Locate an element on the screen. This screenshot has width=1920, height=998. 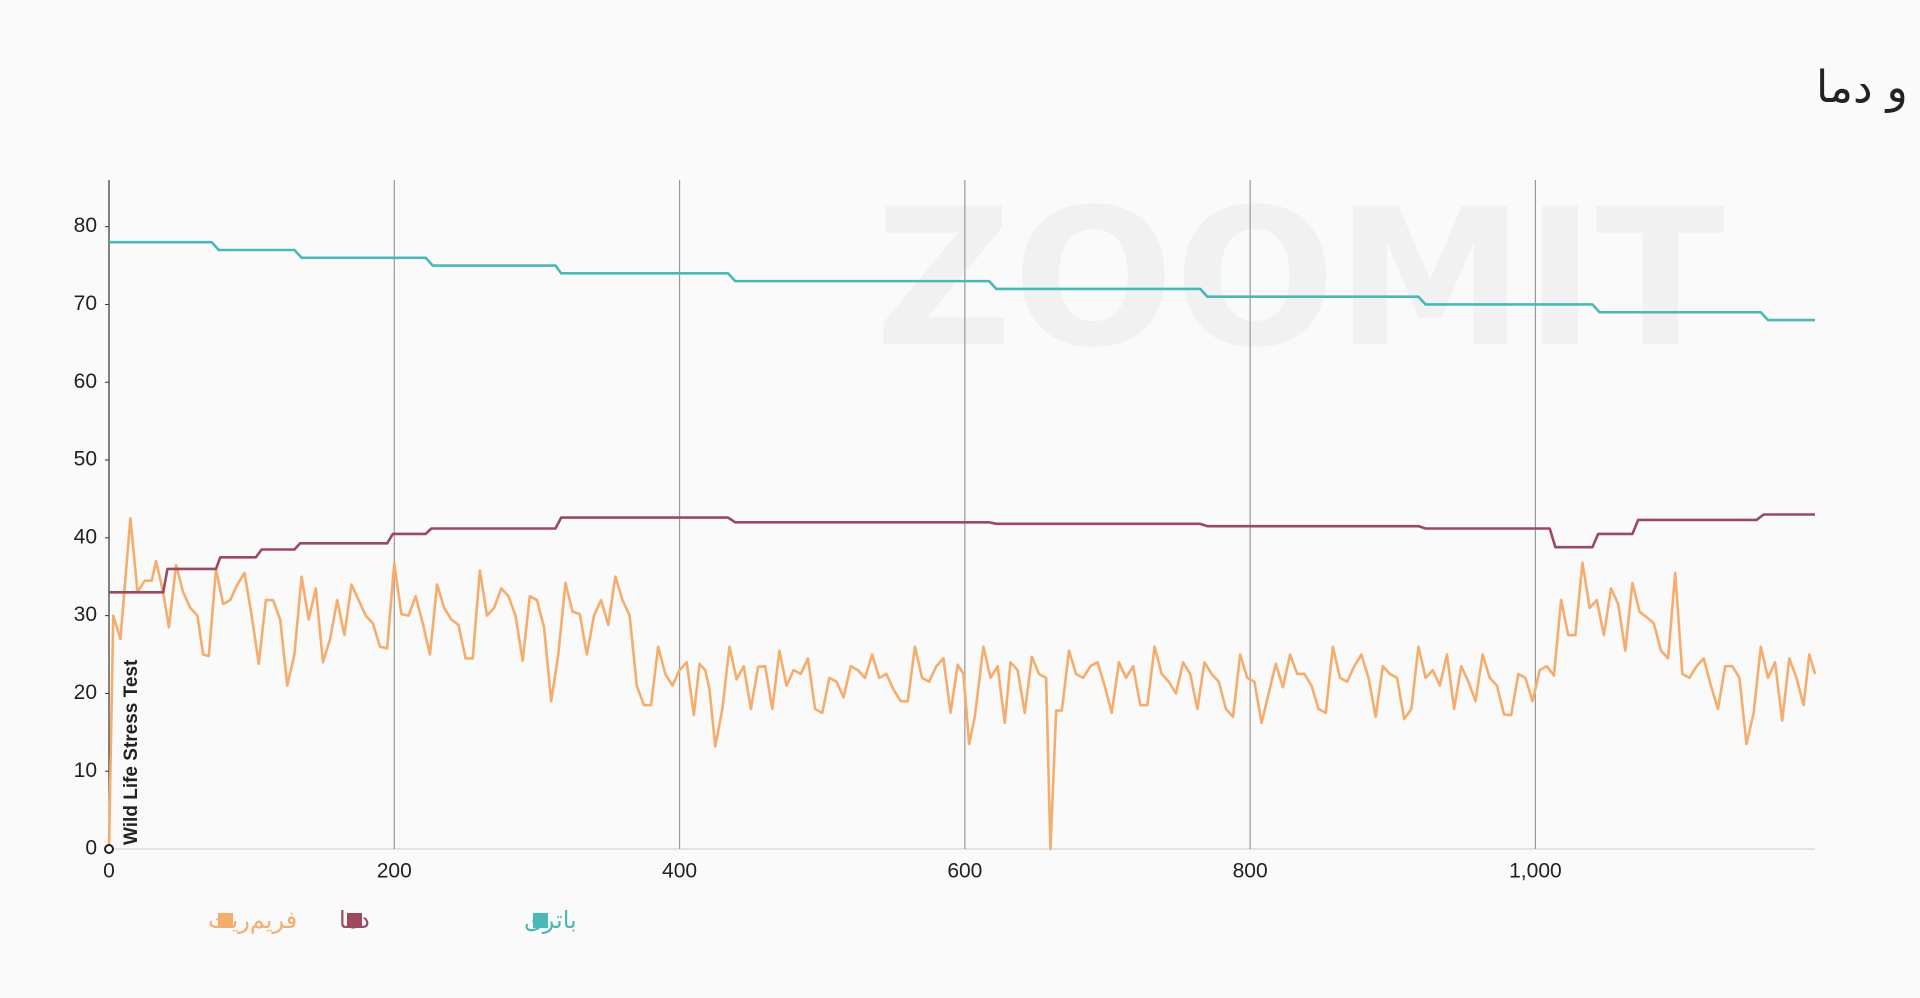
y-tick-label: 30 is located at coordinates (85, 614).